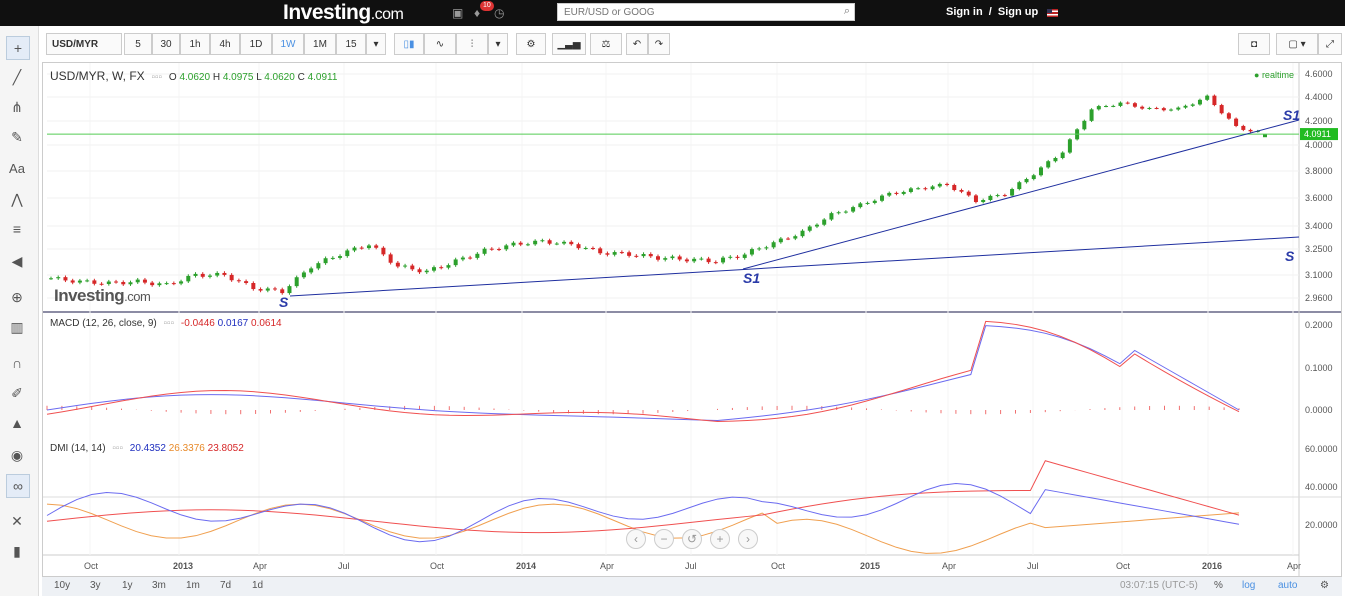 Image resolution: width=1345 pixels, height=596 pixels. What do you see at coordinates (498, 44) in the screenshot?
I see `chart-type-dropdown-icon: ▾` at bounding box center [498, 44].